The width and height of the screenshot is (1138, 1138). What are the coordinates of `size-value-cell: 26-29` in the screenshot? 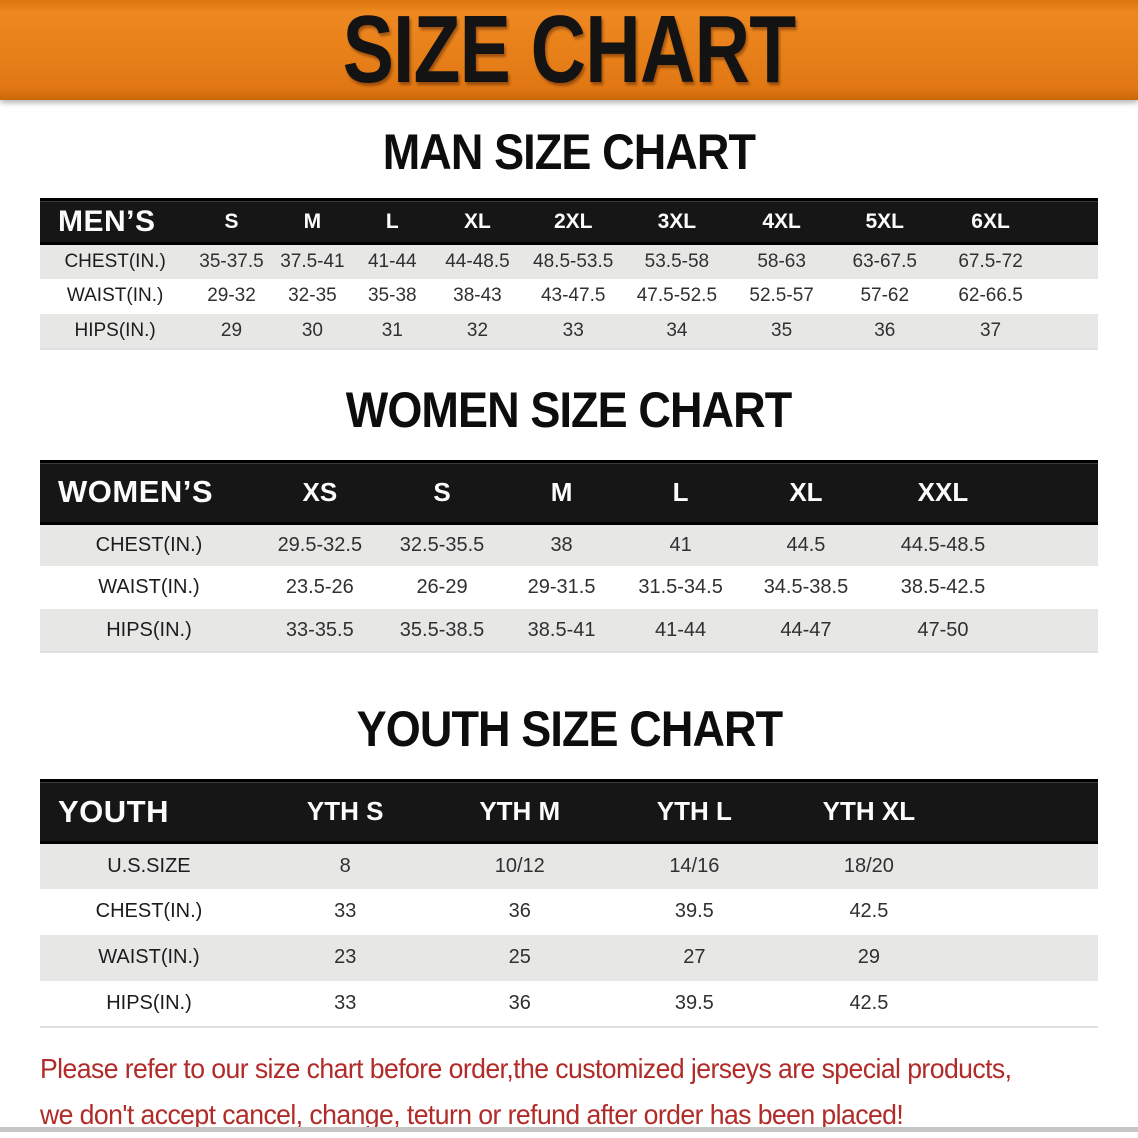 It's located at (442, 587).